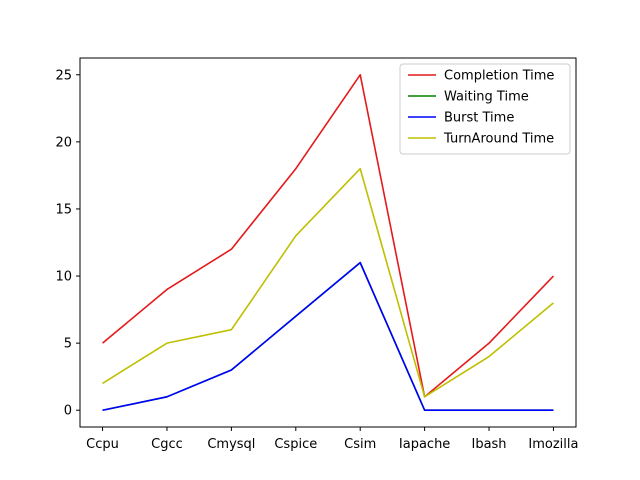  Describe the element at coordinates (360, 444) in the screenshot. I see `x-tick-label: Csim` at that location.